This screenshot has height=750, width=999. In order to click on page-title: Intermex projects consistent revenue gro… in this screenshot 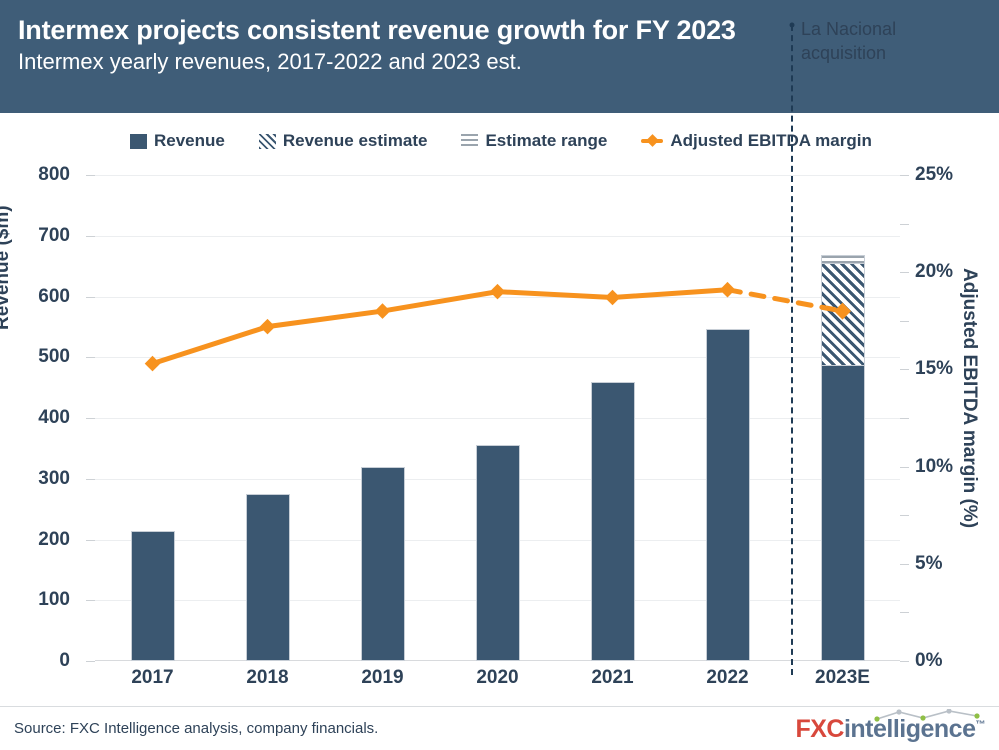, I will do `click(377, 30)`.